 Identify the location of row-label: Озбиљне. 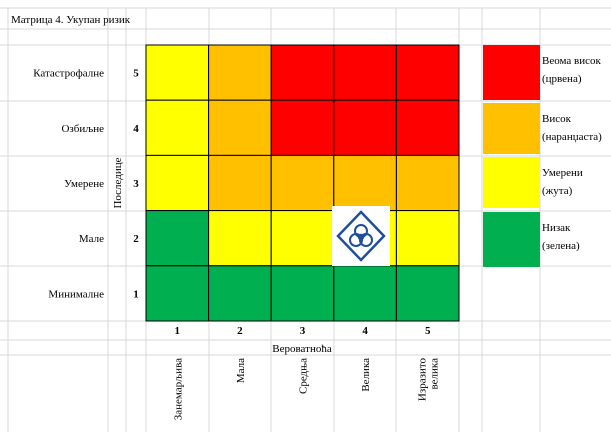
(82, 129).